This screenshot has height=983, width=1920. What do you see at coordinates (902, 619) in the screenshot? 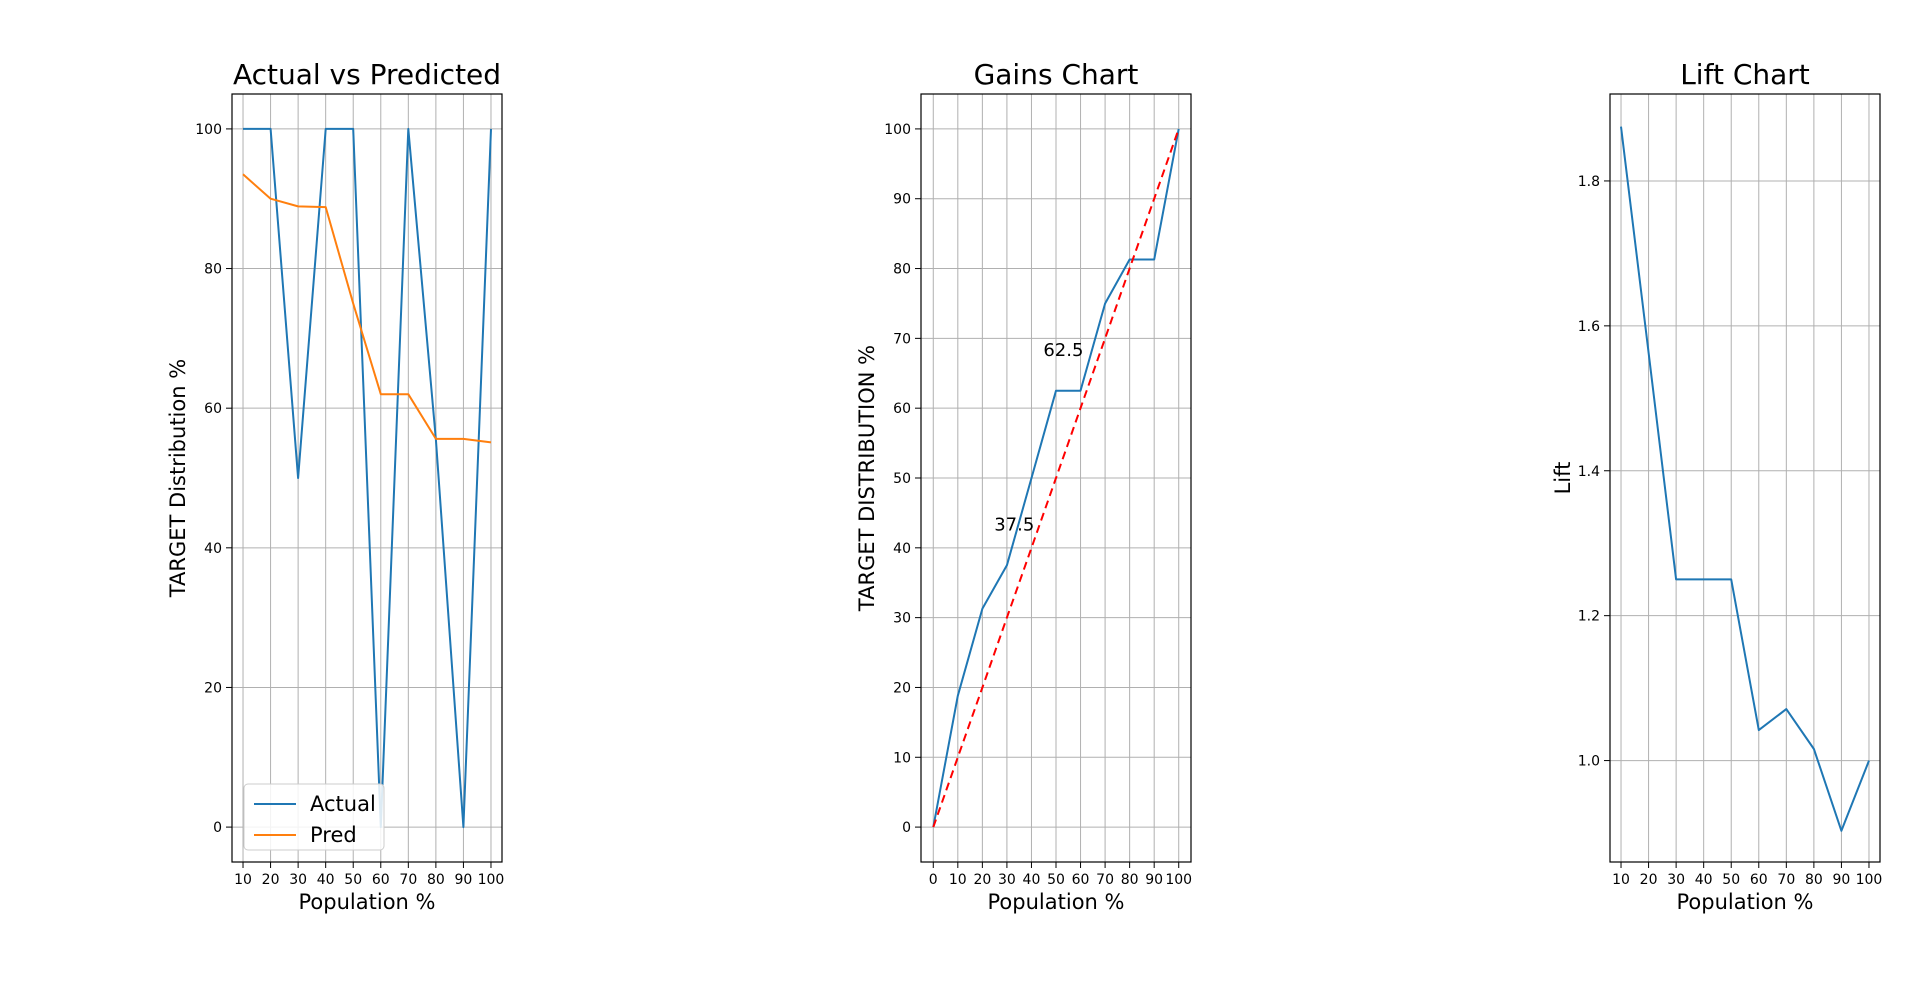
I see `y-tick-label: 30` at bounding box center [902, 619].